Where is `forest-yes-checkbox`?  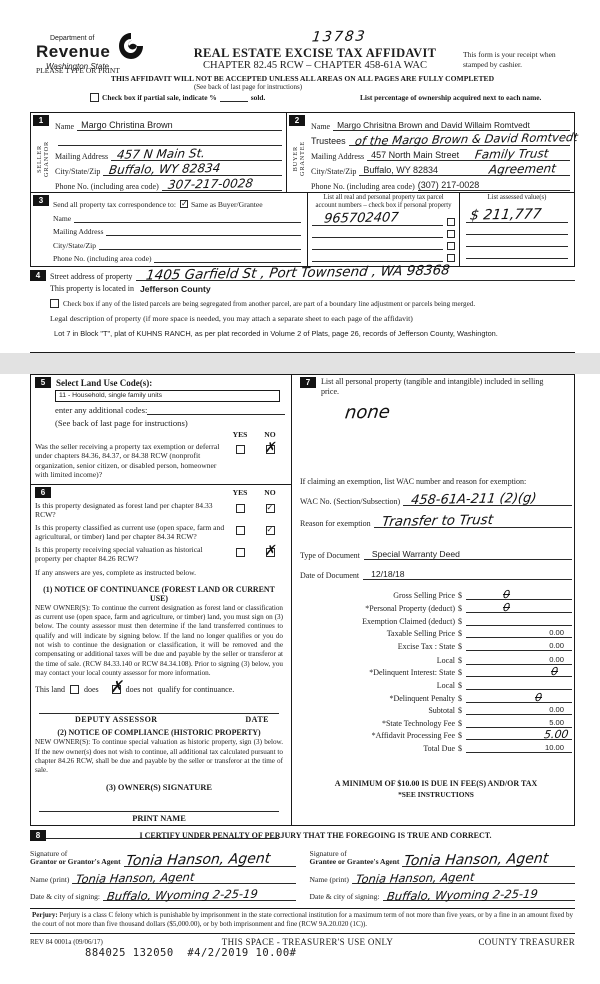 forest-yes-checkbox is located at coordinates (240, 508).